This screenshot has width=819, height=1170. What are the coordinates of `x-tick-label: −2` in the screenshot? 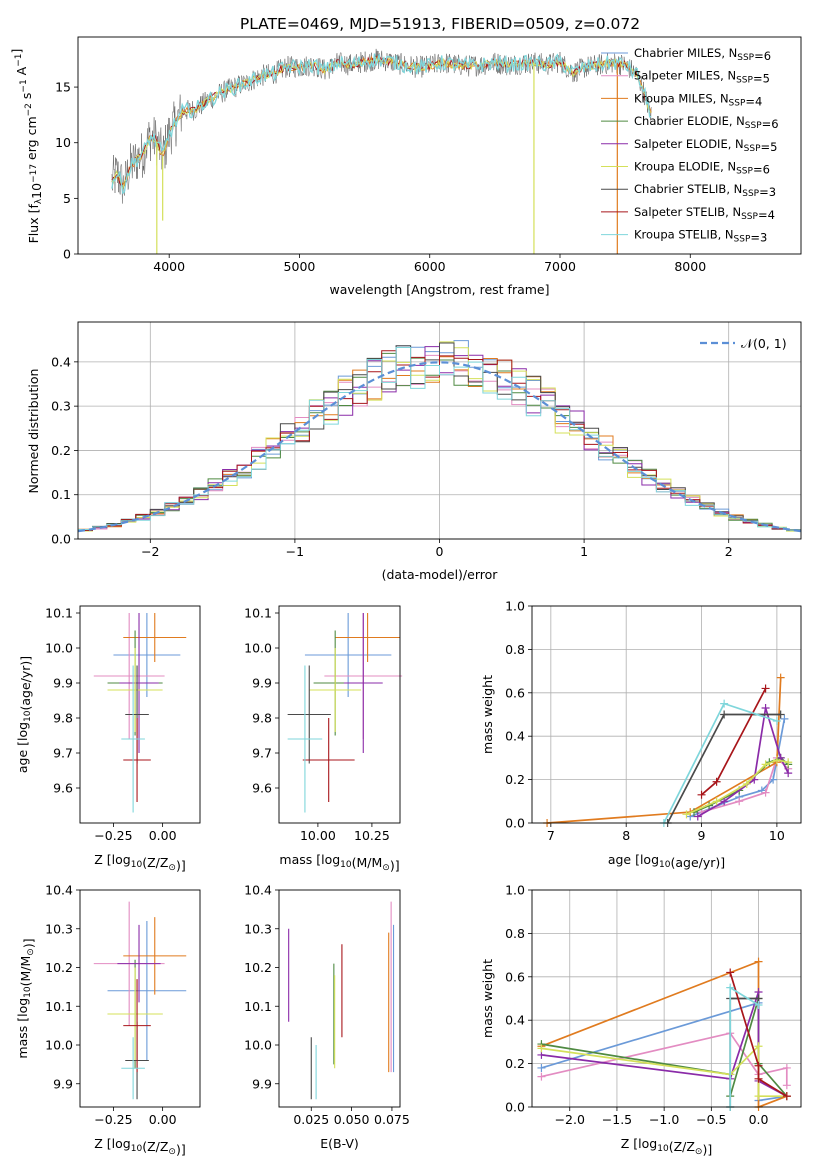 It's located at (150, 551).